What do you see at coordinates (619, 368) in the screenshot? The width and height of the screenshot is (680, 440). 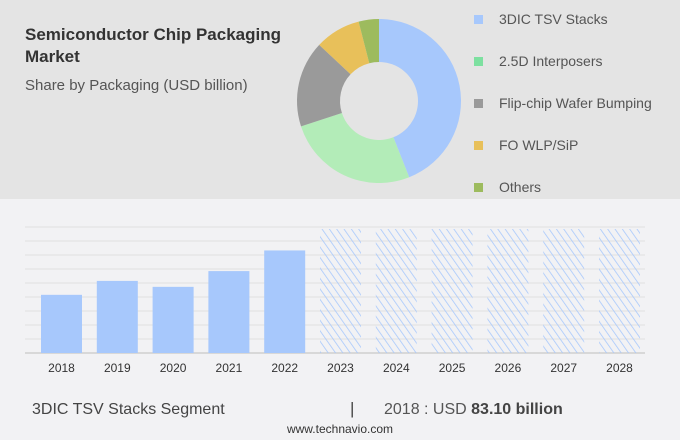 I see `x-tick-label: 2028` at bounding box center [619, 368].